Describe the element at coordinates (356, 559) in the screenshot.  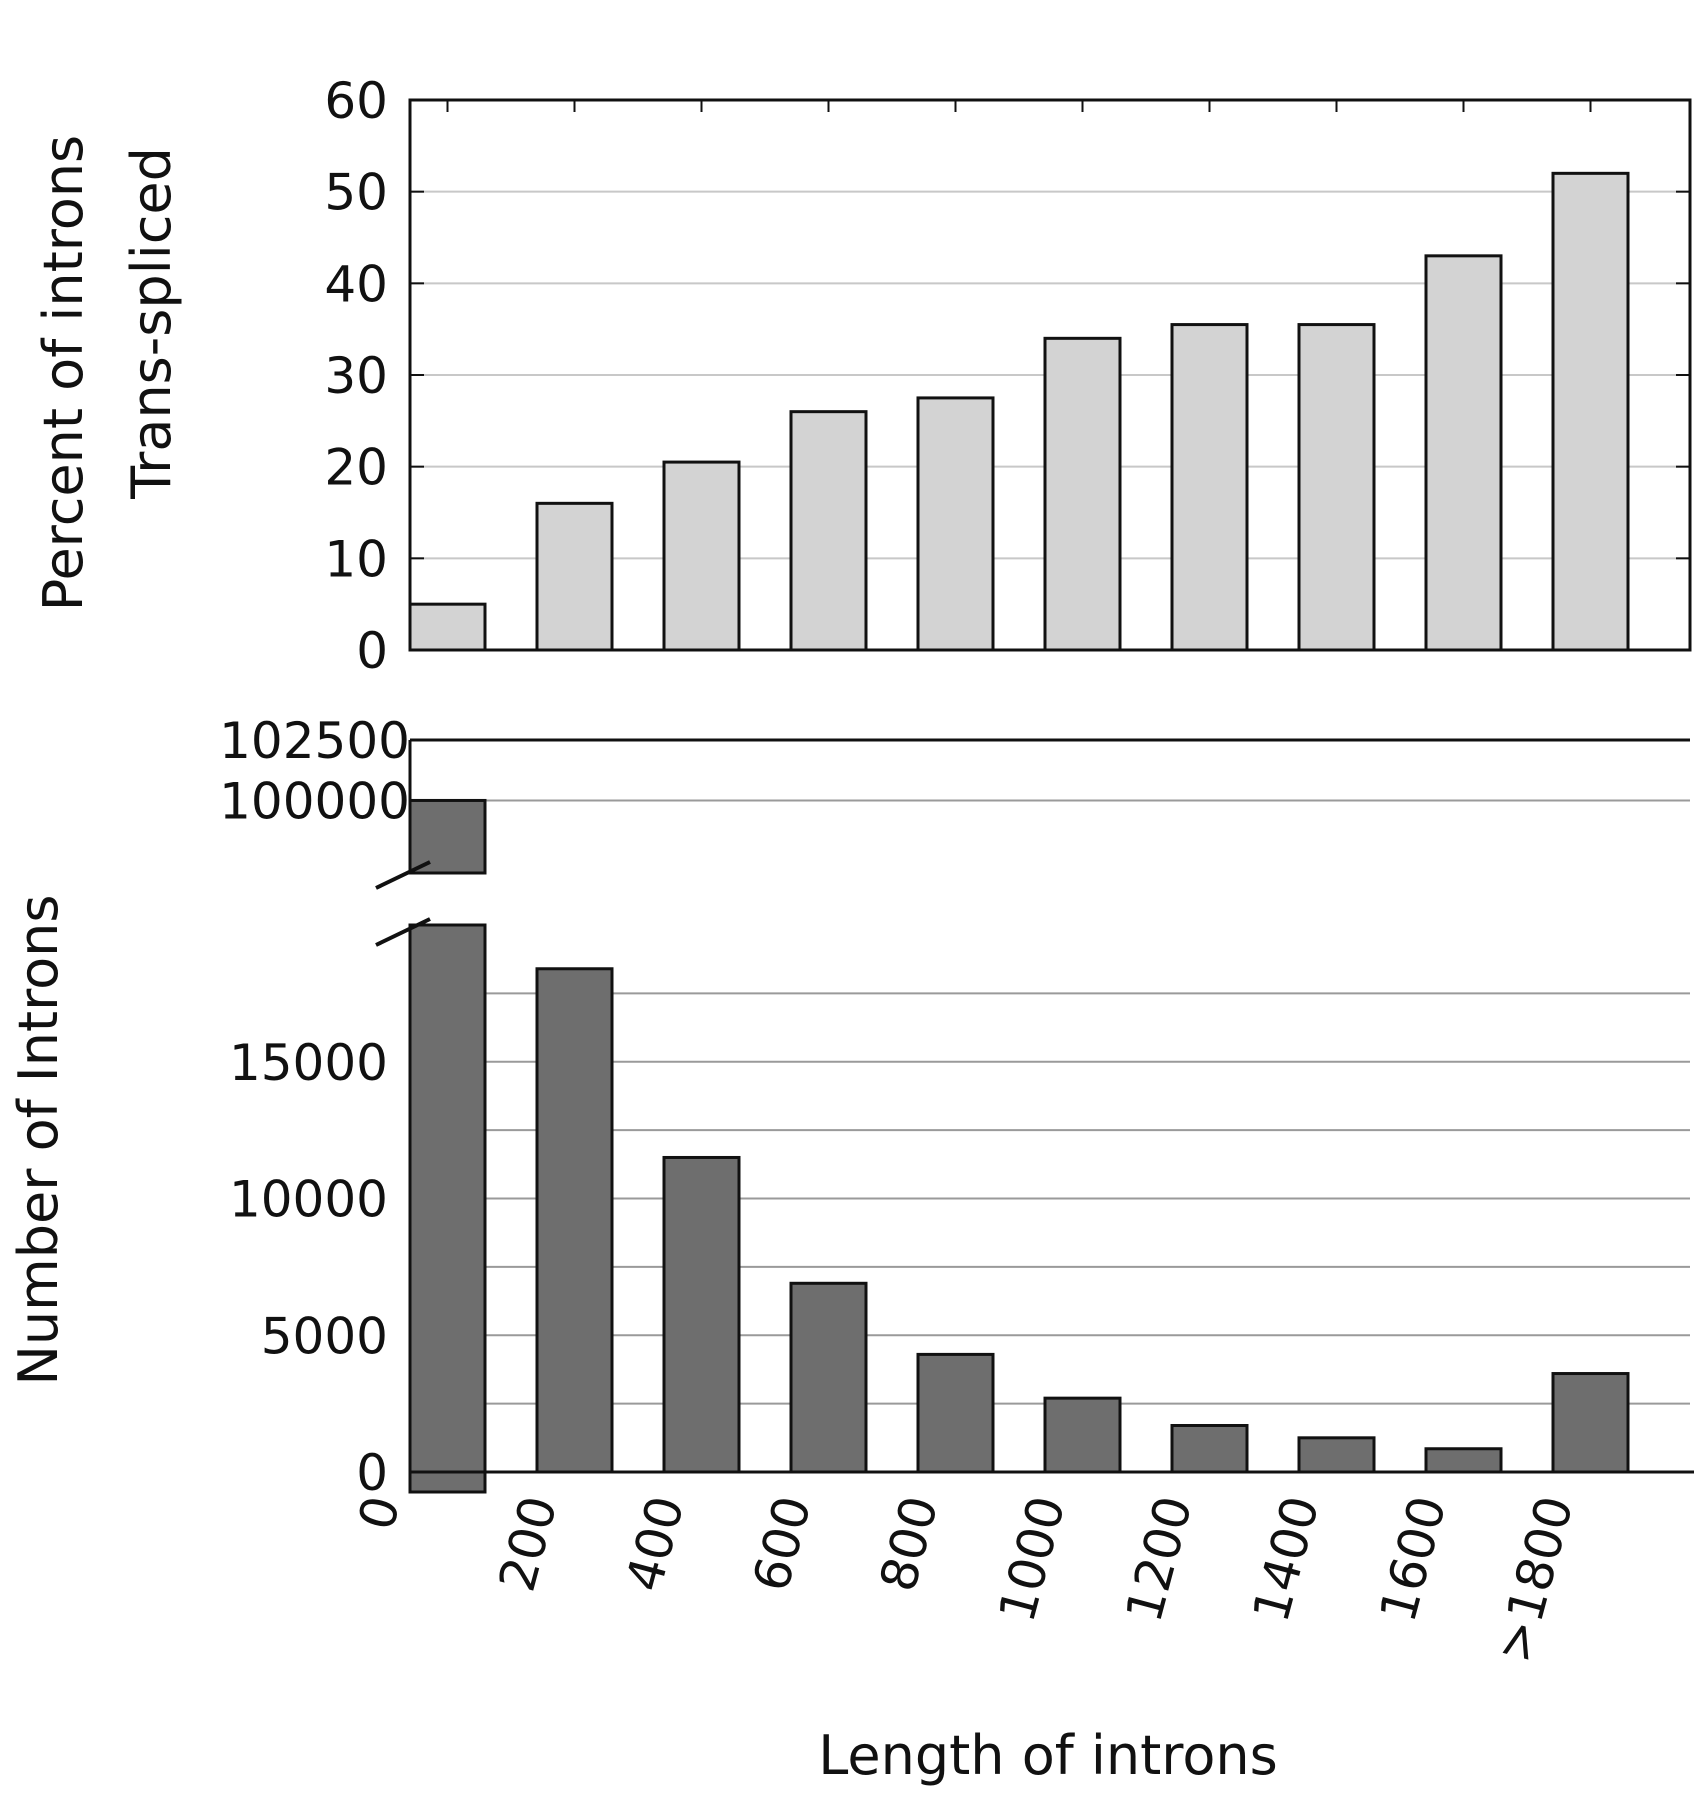
I see `top-y-tick-label: 10` at that location.